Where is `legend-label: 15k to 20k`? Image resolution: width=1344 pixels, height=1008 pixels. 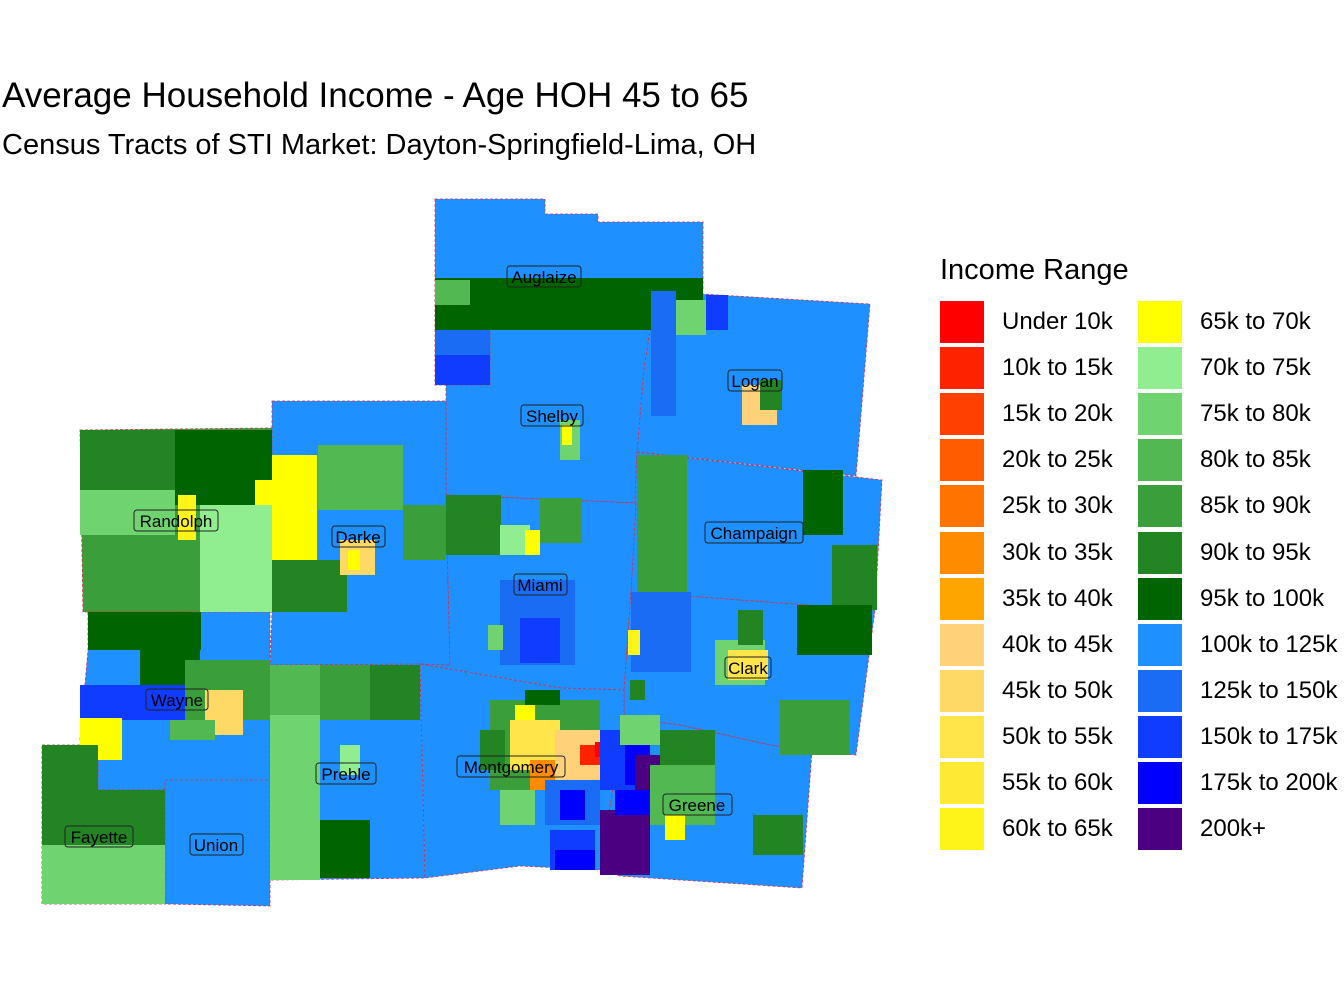
legend-label: 15k to 20k is located at coordinates (1057, 414).